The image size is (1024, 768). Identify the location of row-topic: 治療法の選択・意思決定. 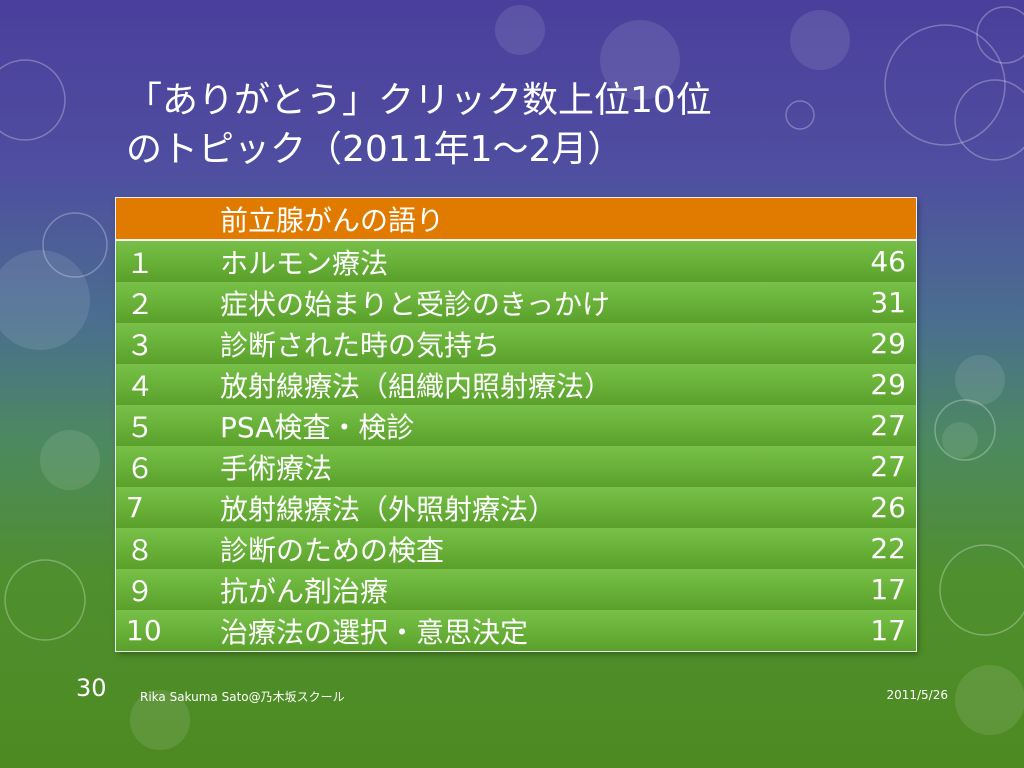
(374, 632).